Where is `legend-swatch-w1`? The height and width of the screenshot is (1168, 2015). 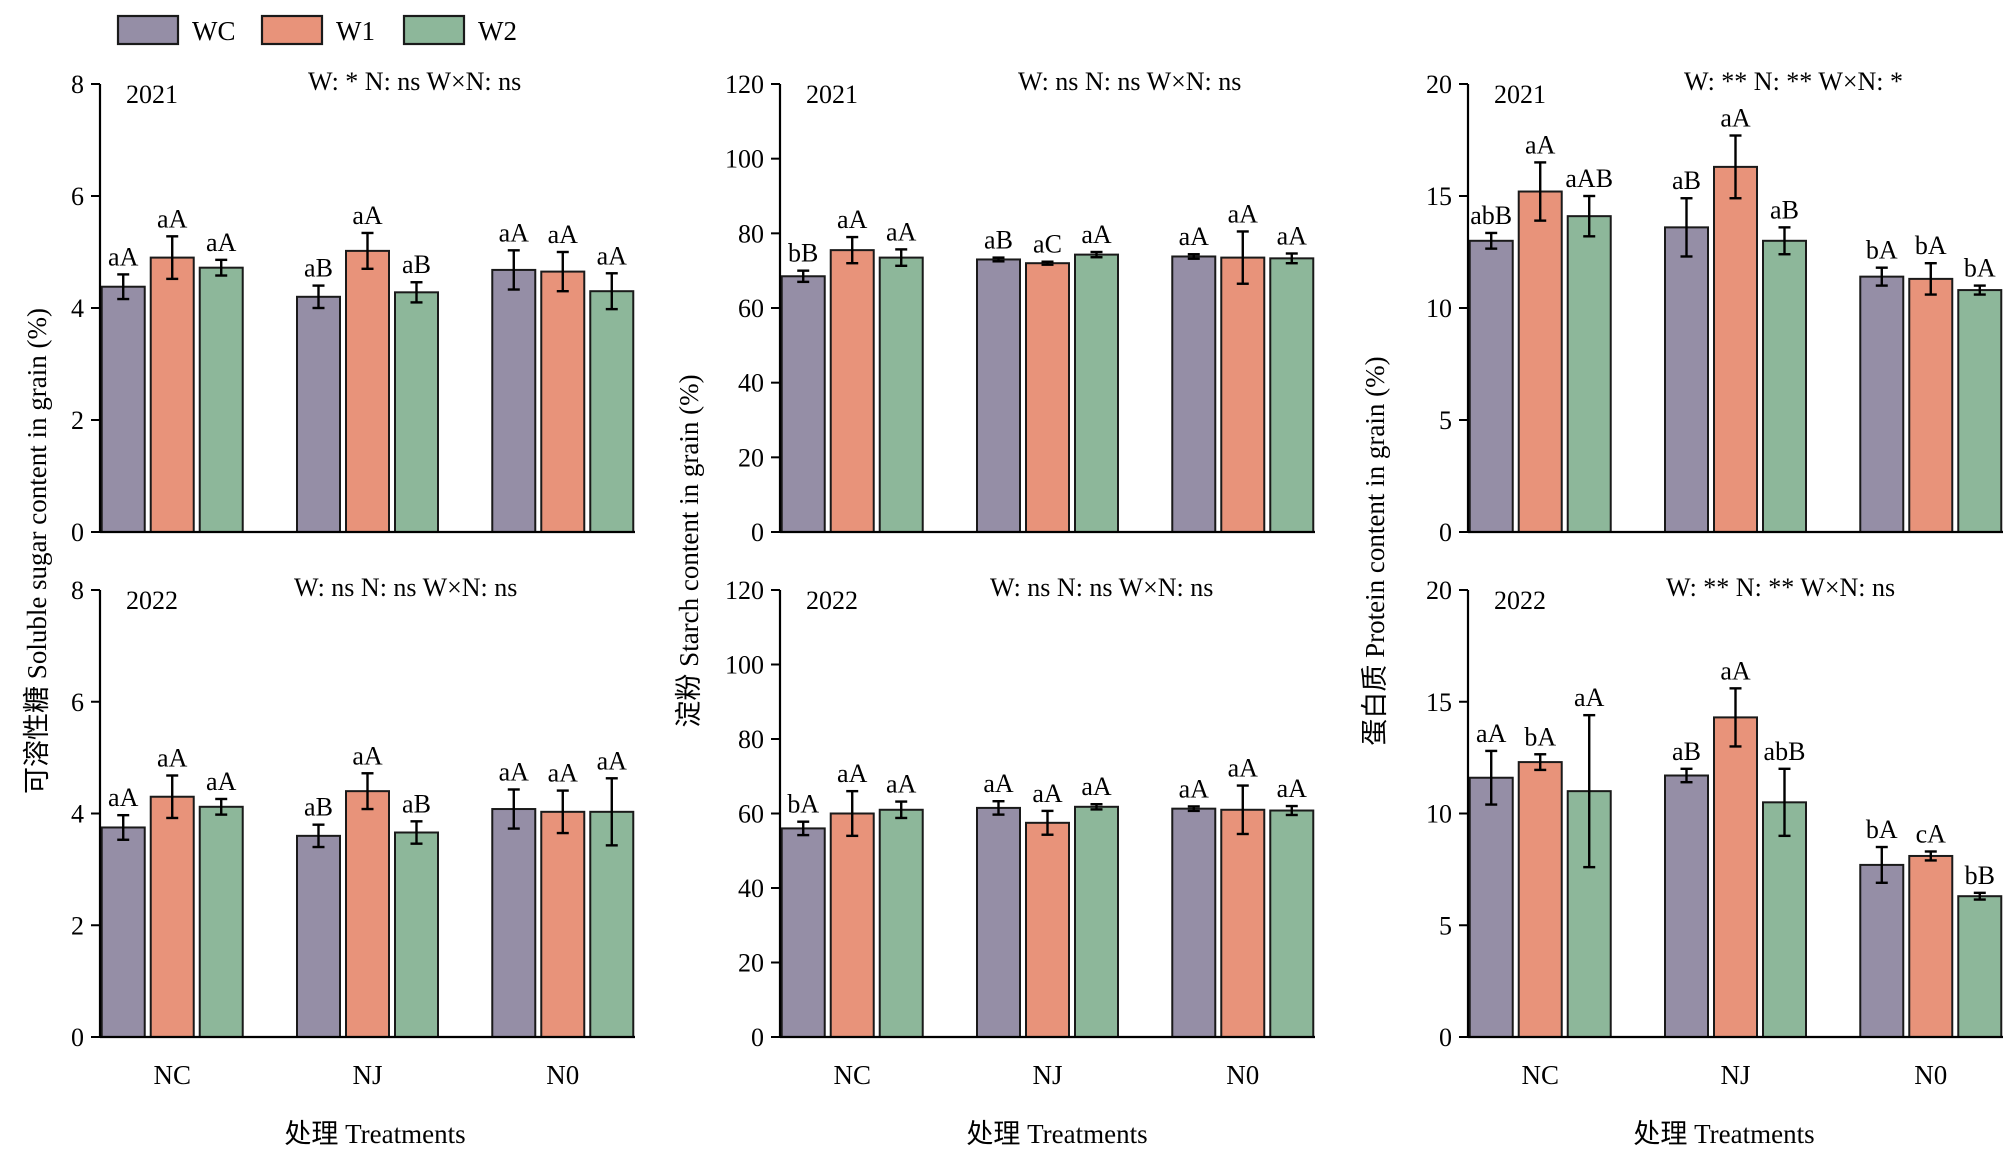 legend-swatch-w1 is located at coordinates (292, 30).